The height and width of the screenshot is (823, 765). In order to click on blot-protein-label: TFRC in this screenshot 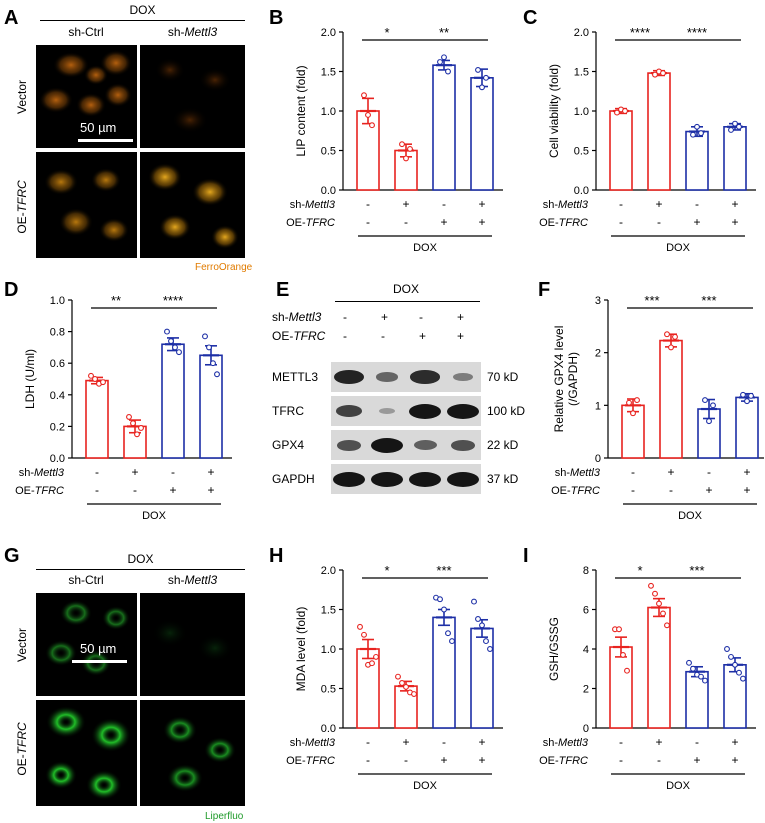, I will do `click(288, 411)`.